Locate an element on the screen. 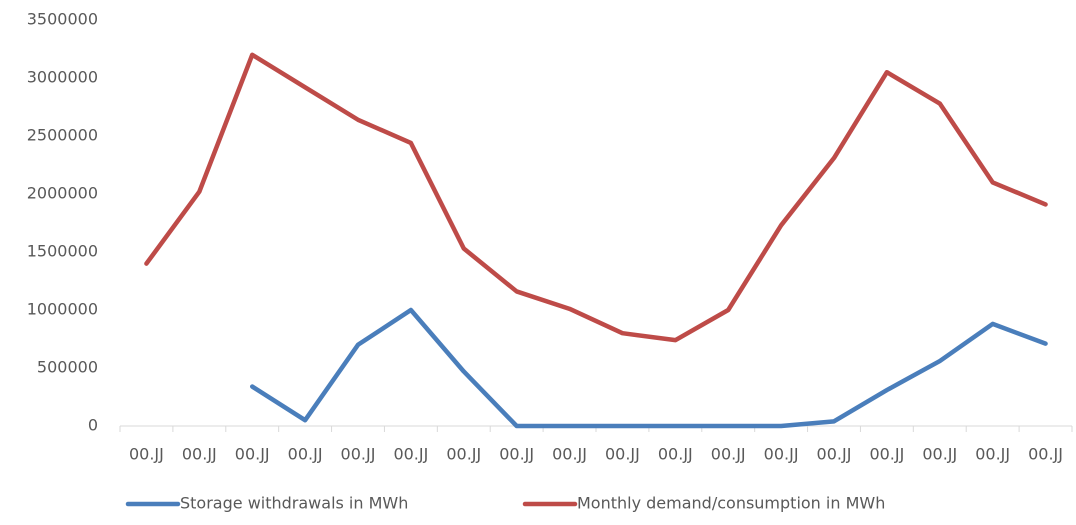  y-tick-label: 1500000 is located at coordinates (62, 251).